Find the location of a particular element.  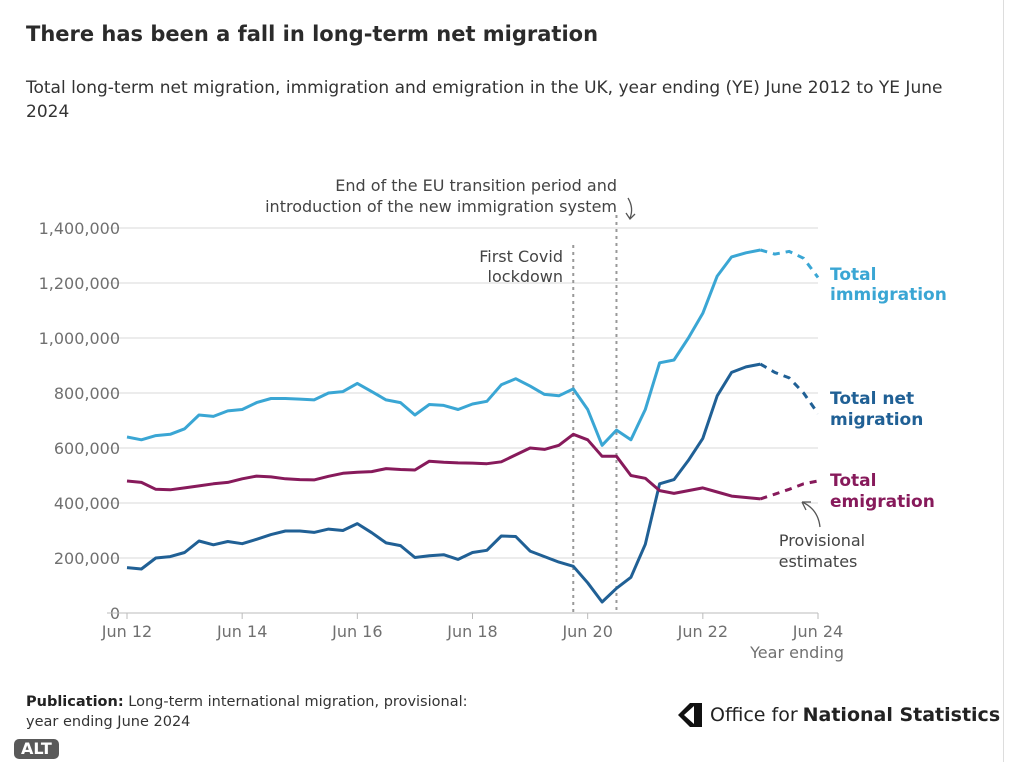

annotation-arrow-icon is located at coordinates (630, 209).